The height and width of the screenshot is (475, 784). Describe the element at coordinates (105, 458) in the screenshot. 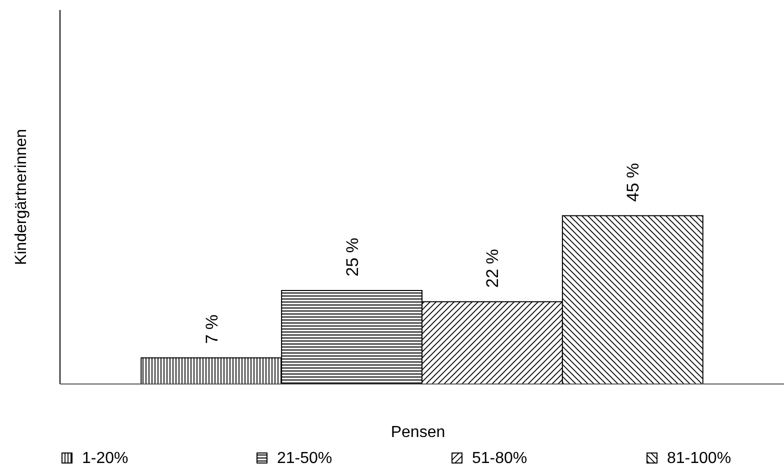

I see `legend-label: 1-20%` at that location.